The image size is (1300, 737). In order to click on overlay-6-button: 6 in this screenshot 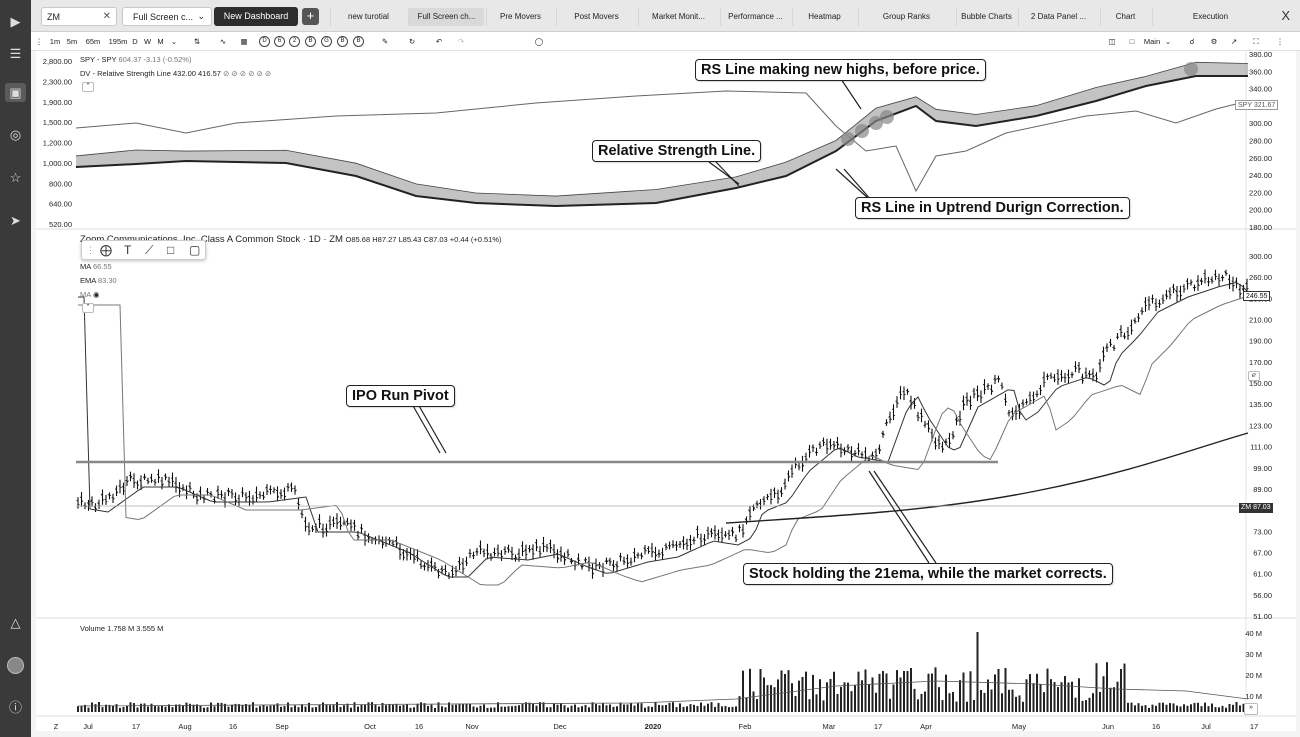, I will do `click(279, 41)`.